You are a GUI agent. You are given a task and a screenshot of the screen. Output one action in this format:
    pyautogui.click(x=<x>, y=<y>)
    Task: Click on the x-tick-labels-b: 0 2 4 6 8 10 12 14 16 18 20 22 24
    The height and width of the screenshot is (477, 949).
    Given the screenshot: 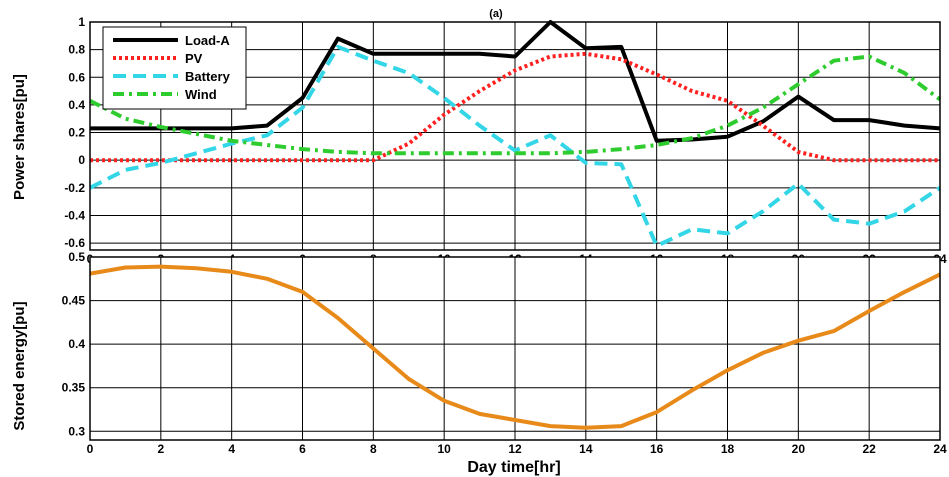 What is the action you would take?
    pyautogui.click(x=517, y=449)
    